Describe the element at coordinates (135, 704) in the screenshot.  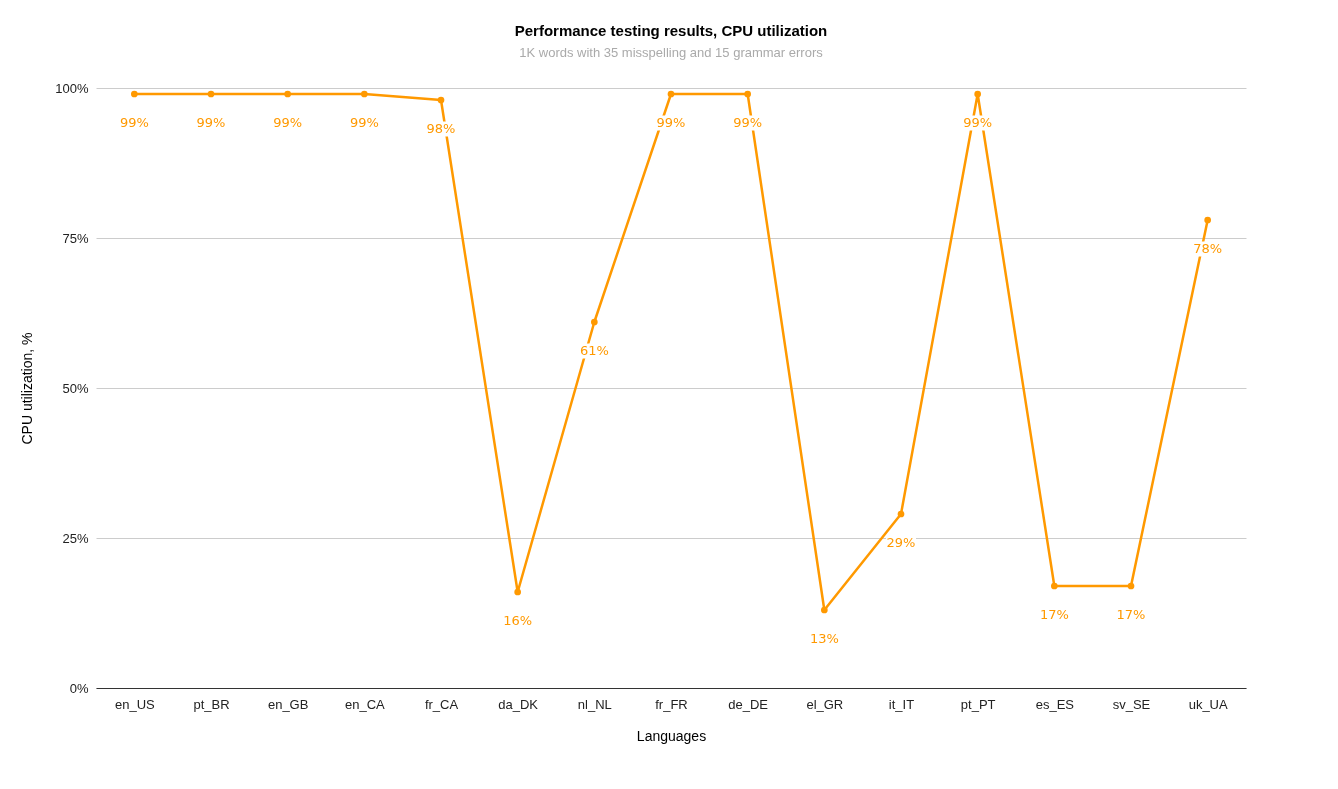
I see `x-tick-label: en_US` at that location.